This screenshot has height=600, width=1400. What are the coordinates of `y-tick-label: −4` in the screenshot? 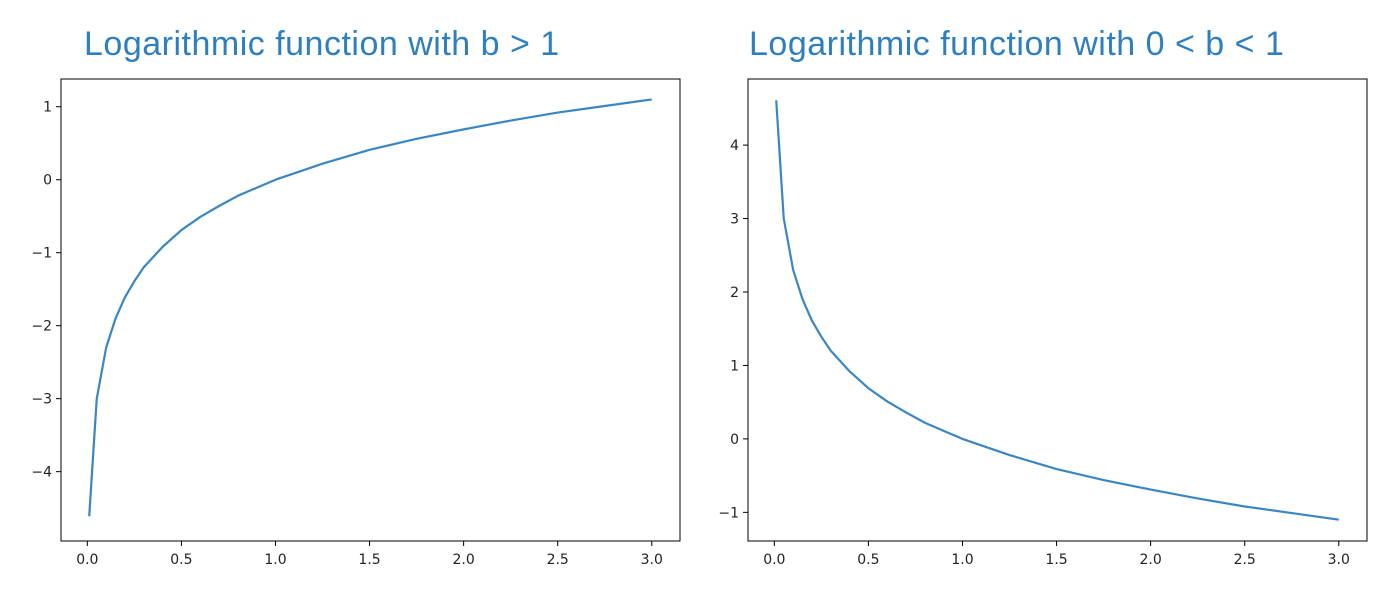 It's located at (41, 473).